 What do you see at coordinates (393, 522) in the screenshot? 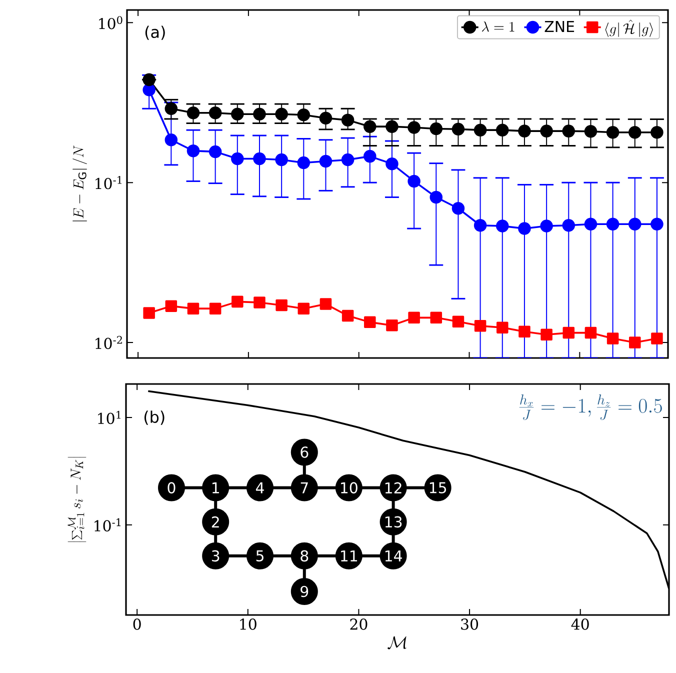
I see `annotation: 13` at bounding box center [393, 522].